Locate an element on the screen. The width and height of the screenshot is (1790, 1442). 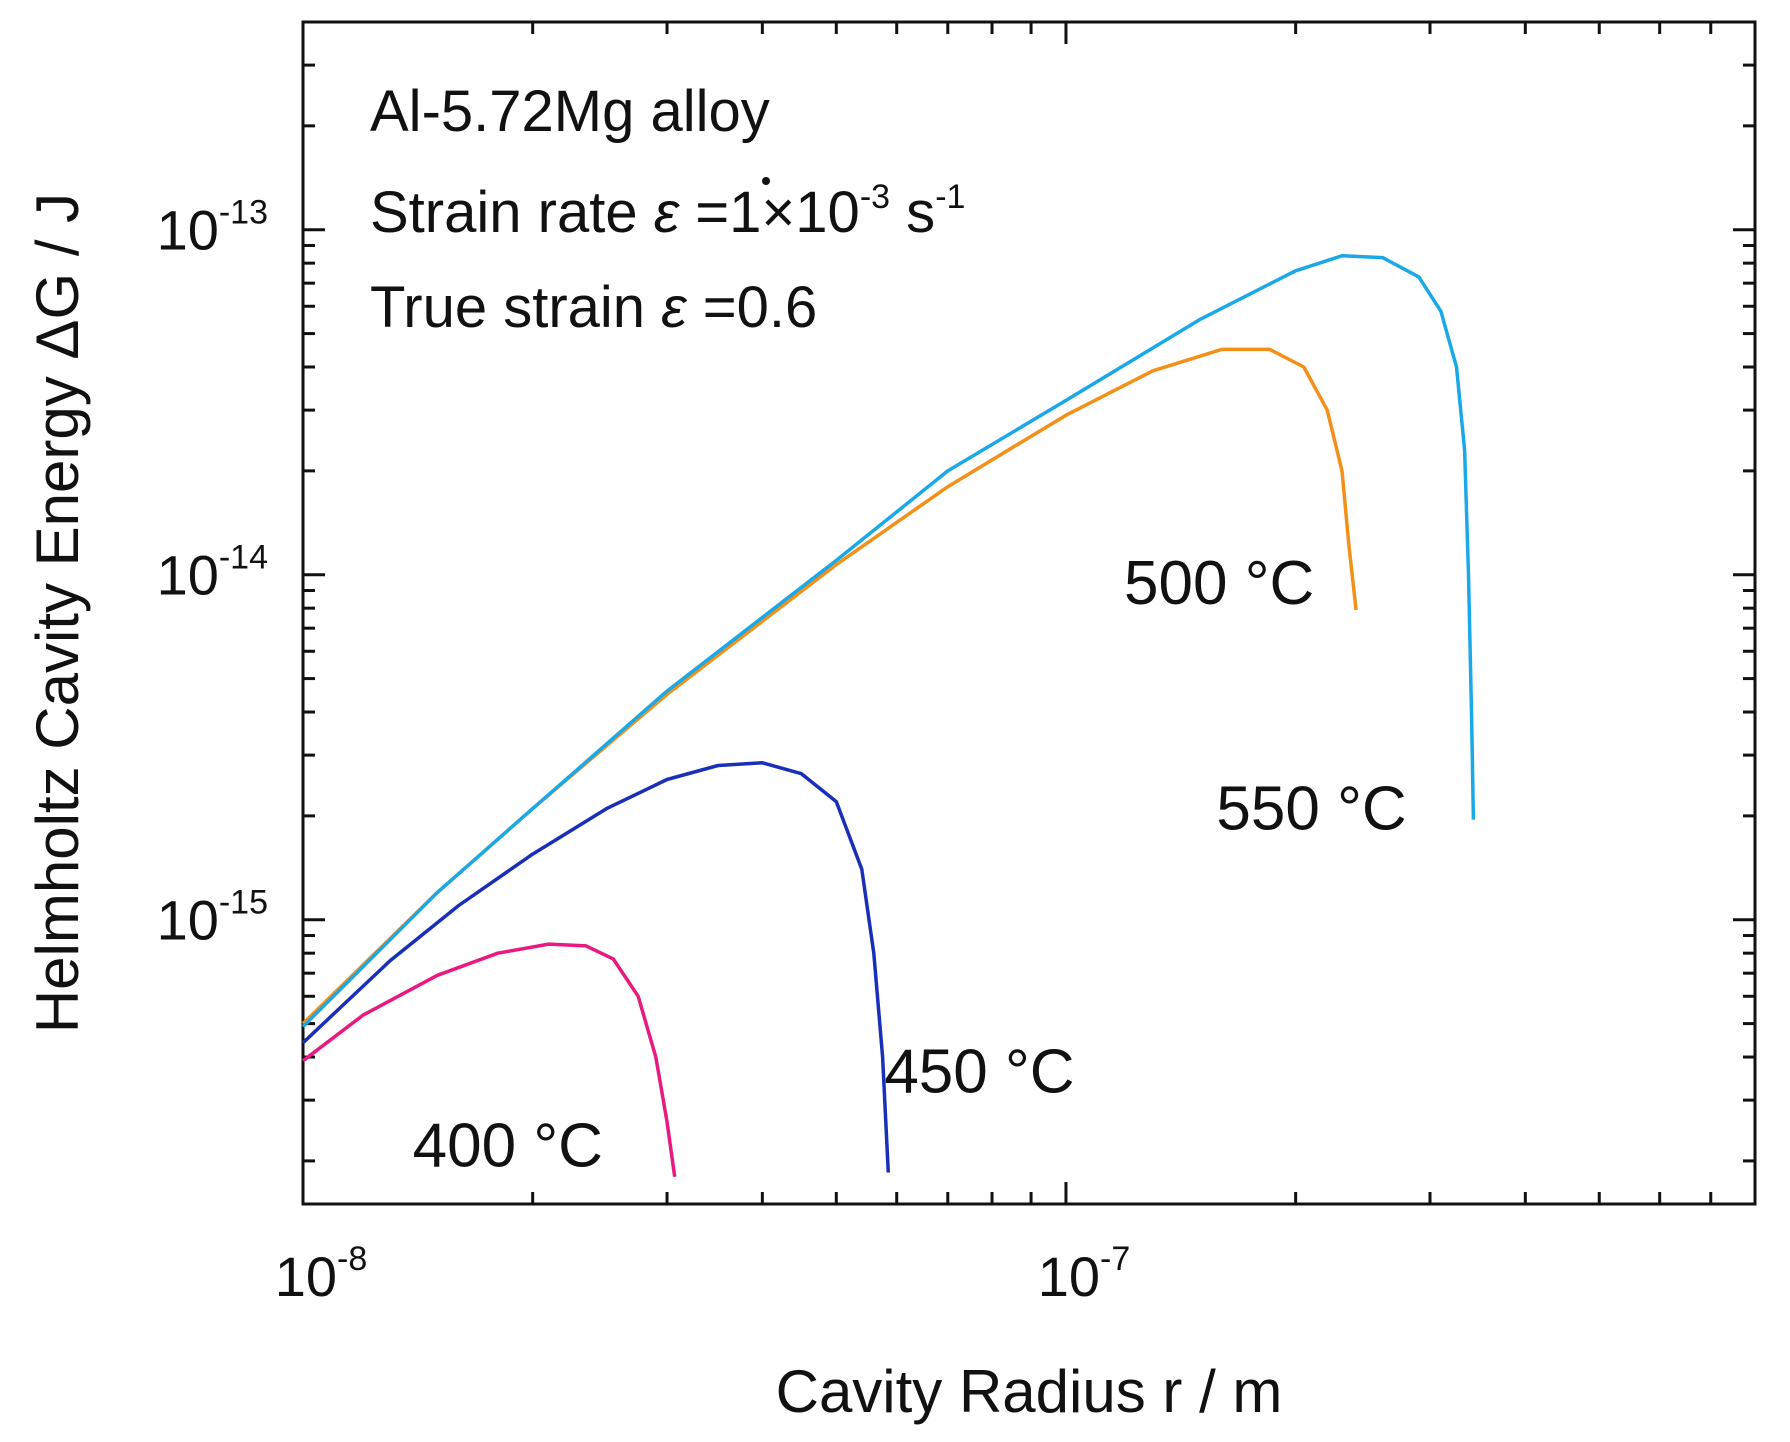
y-tick-label-exp: -15 is located at coordinates (243, 903).